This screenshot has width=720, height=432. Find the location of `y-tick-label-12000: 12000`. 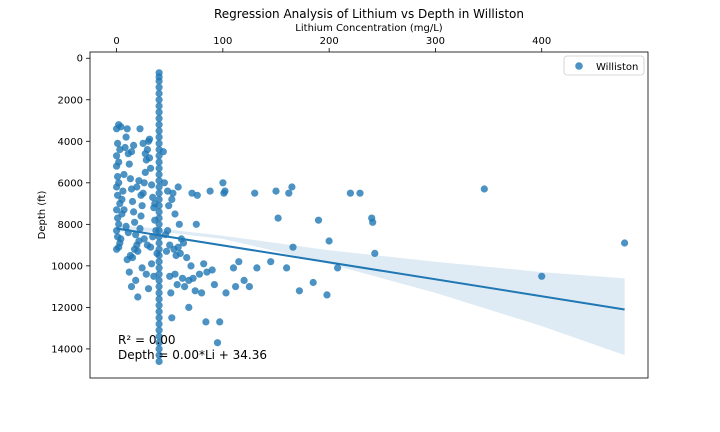

y-tick-label-12000: 12000 is located at coordinates (67, 308).